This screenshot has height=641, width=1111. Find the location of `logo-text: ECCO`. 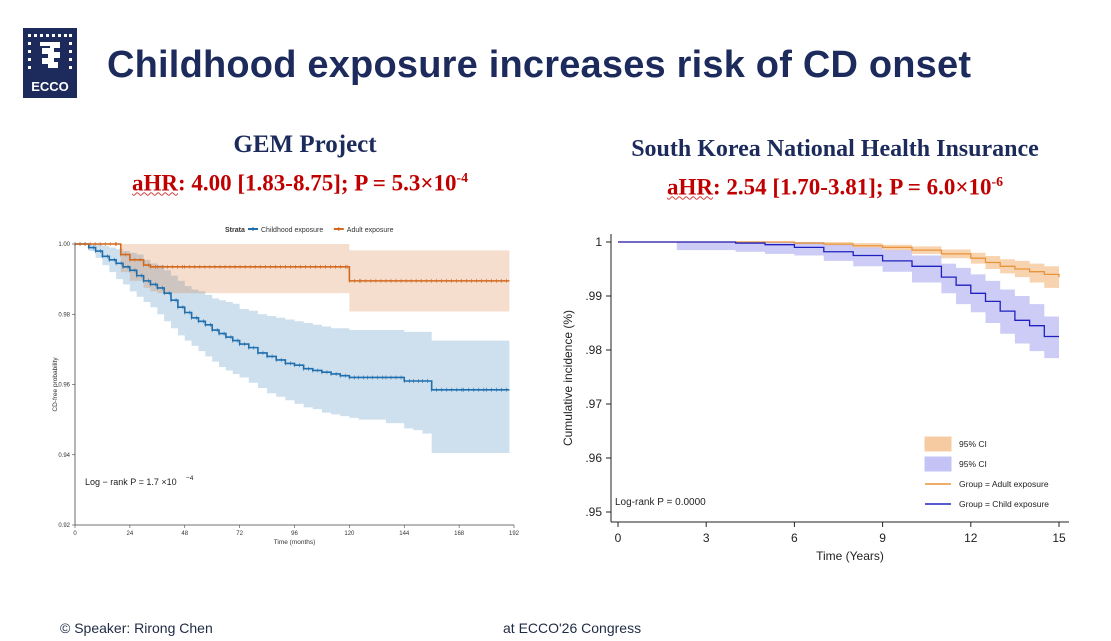

logo-text: ECCO is located at coordinates (50, 86).